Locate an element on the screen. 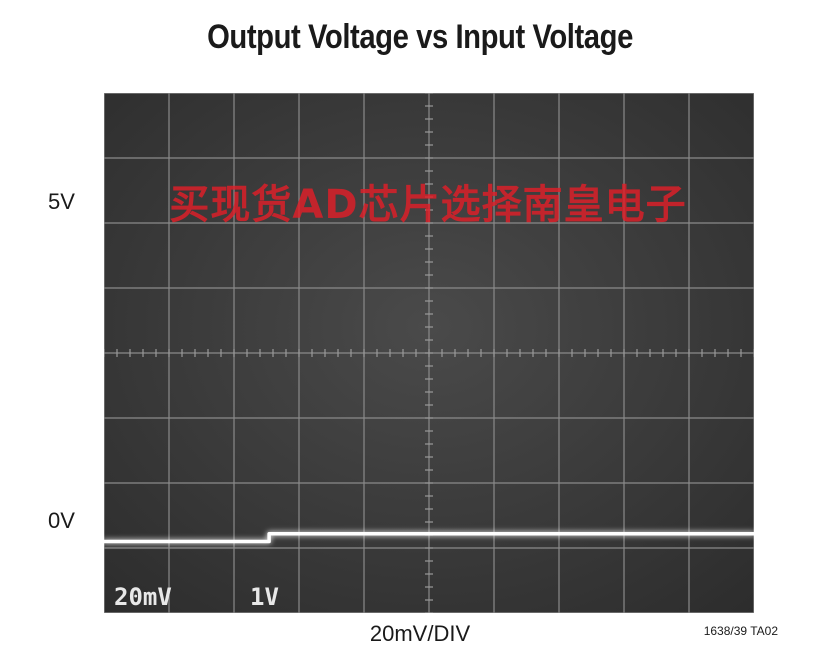  x-axis-label: 20mV/DIV is located at coordinates (420, 633).